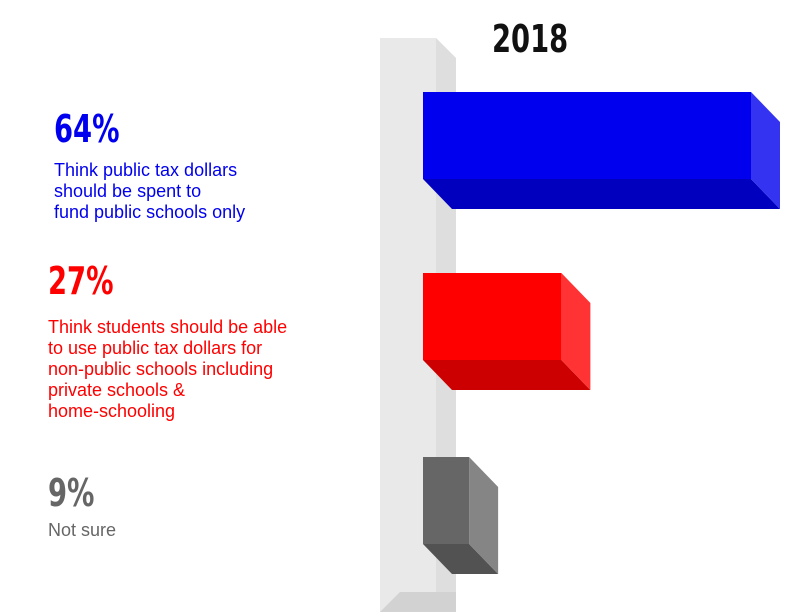 This screenshot has height=612, width=789. I want to click on bar-public-only, so click(587, 135).